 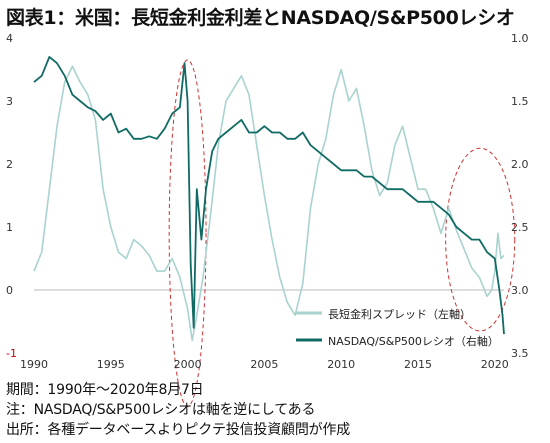 I want to click on x-axis-tick-label: 2005, so click(x=264, y=364).